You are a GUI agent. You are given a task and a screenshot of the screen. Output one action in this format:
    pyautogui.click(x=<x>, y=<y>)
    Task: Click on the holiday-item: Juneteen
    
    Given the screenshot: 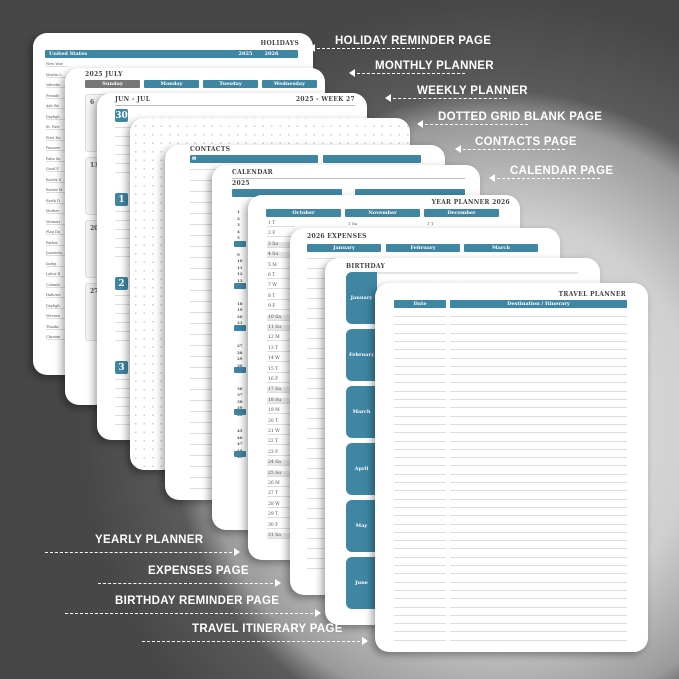 What is the action you would take?
    pyautogui.click(x=57, y=253)
    